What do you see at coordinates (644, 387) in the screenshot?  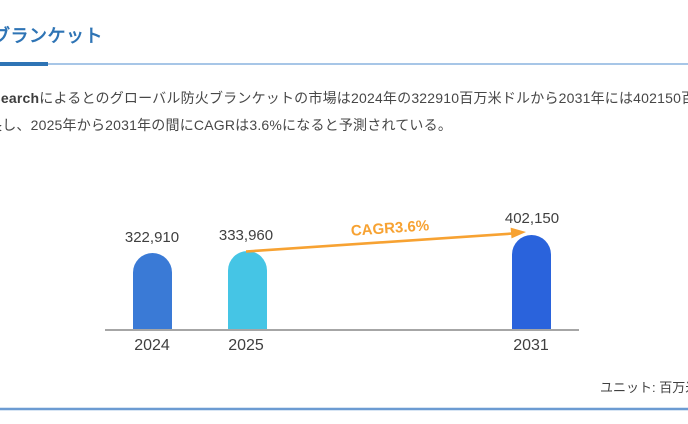 I see `unit-note: ユニット: 百万米ドル` at bounding box center [644, 387].